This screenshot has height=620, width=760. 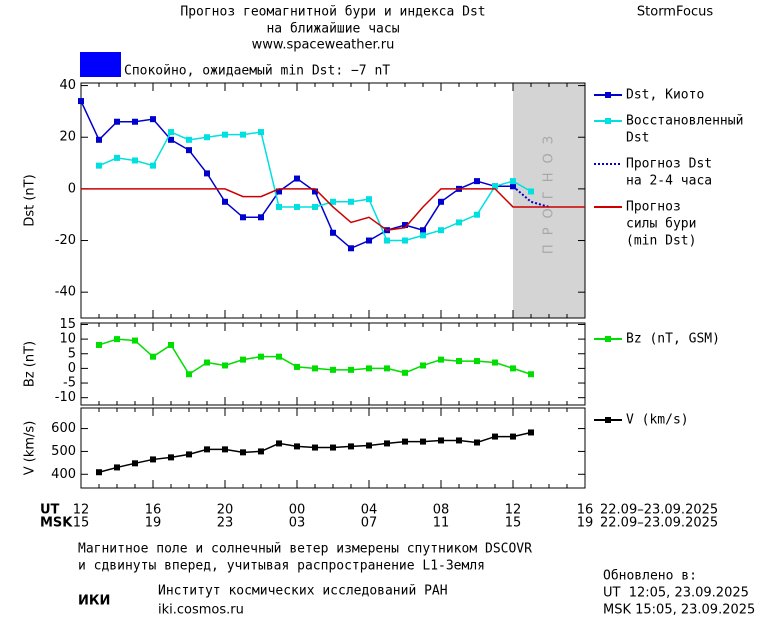 I want to click on x-tick-label: 23, so click(x=225, y=523).